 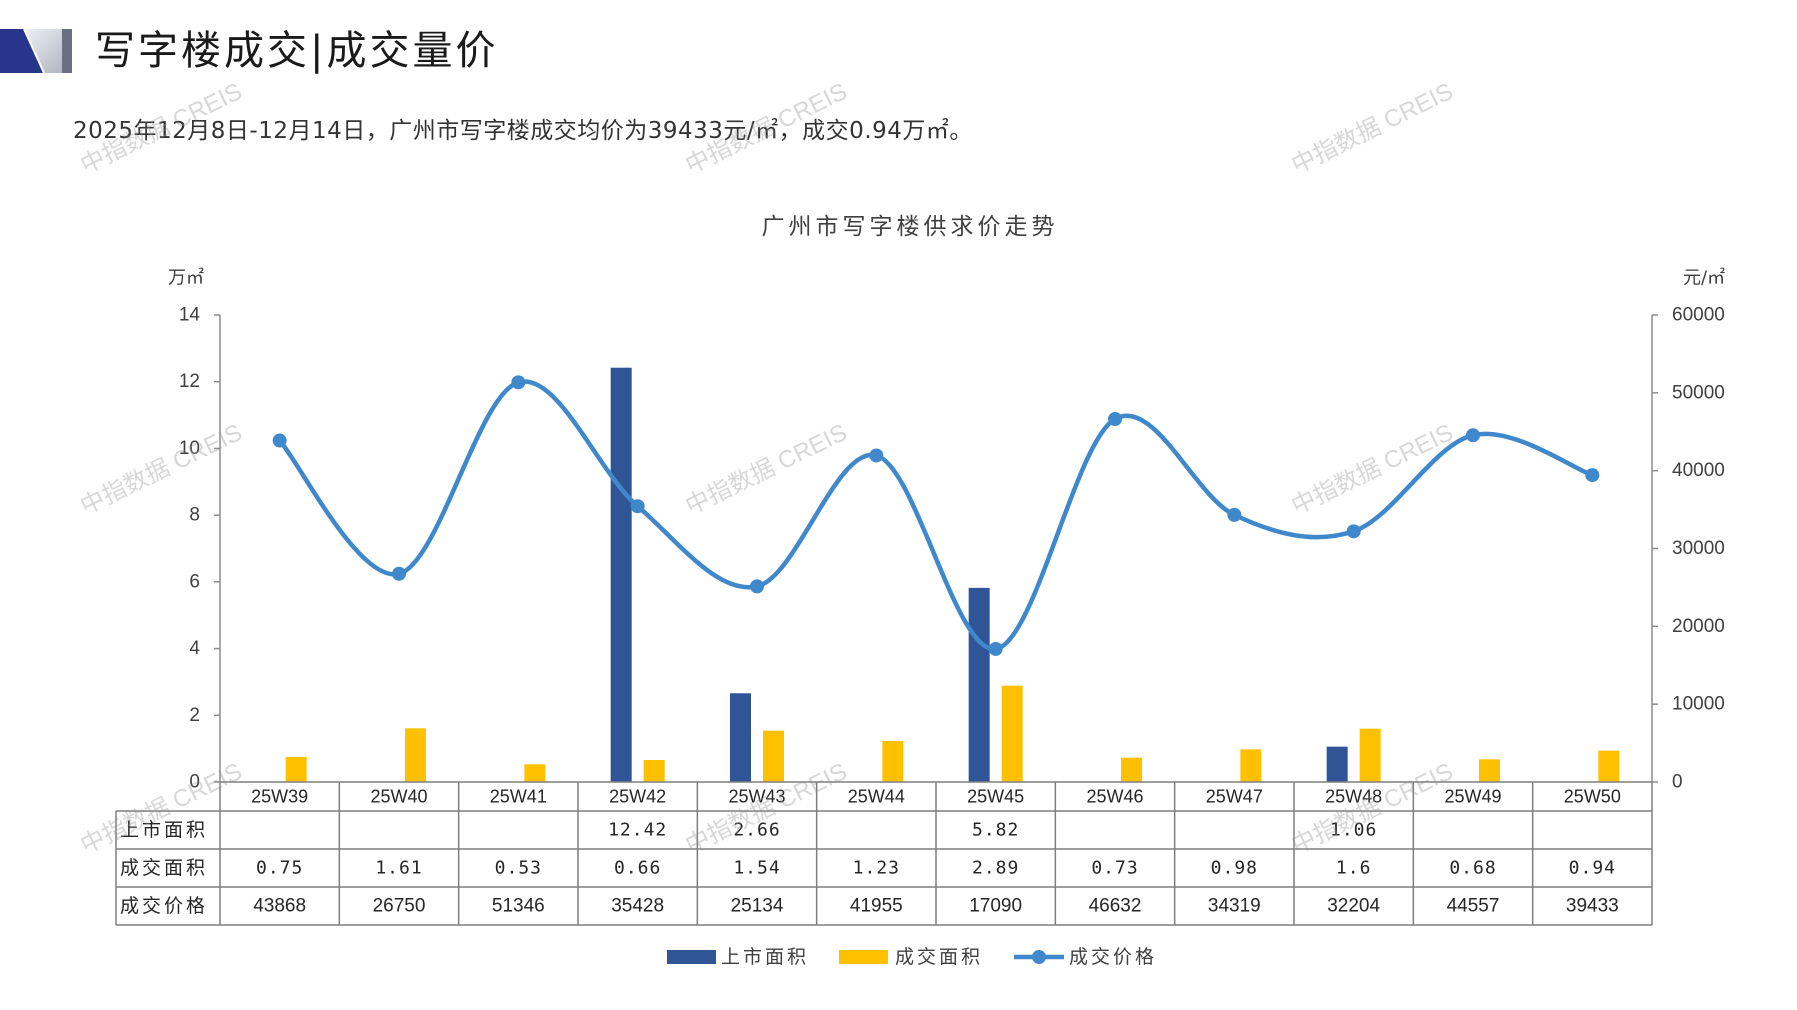 What do you see at coordinates (876, 868) in the screenshot?
I see `table-value-cell: 1.23` at bounding box center [876, 868].